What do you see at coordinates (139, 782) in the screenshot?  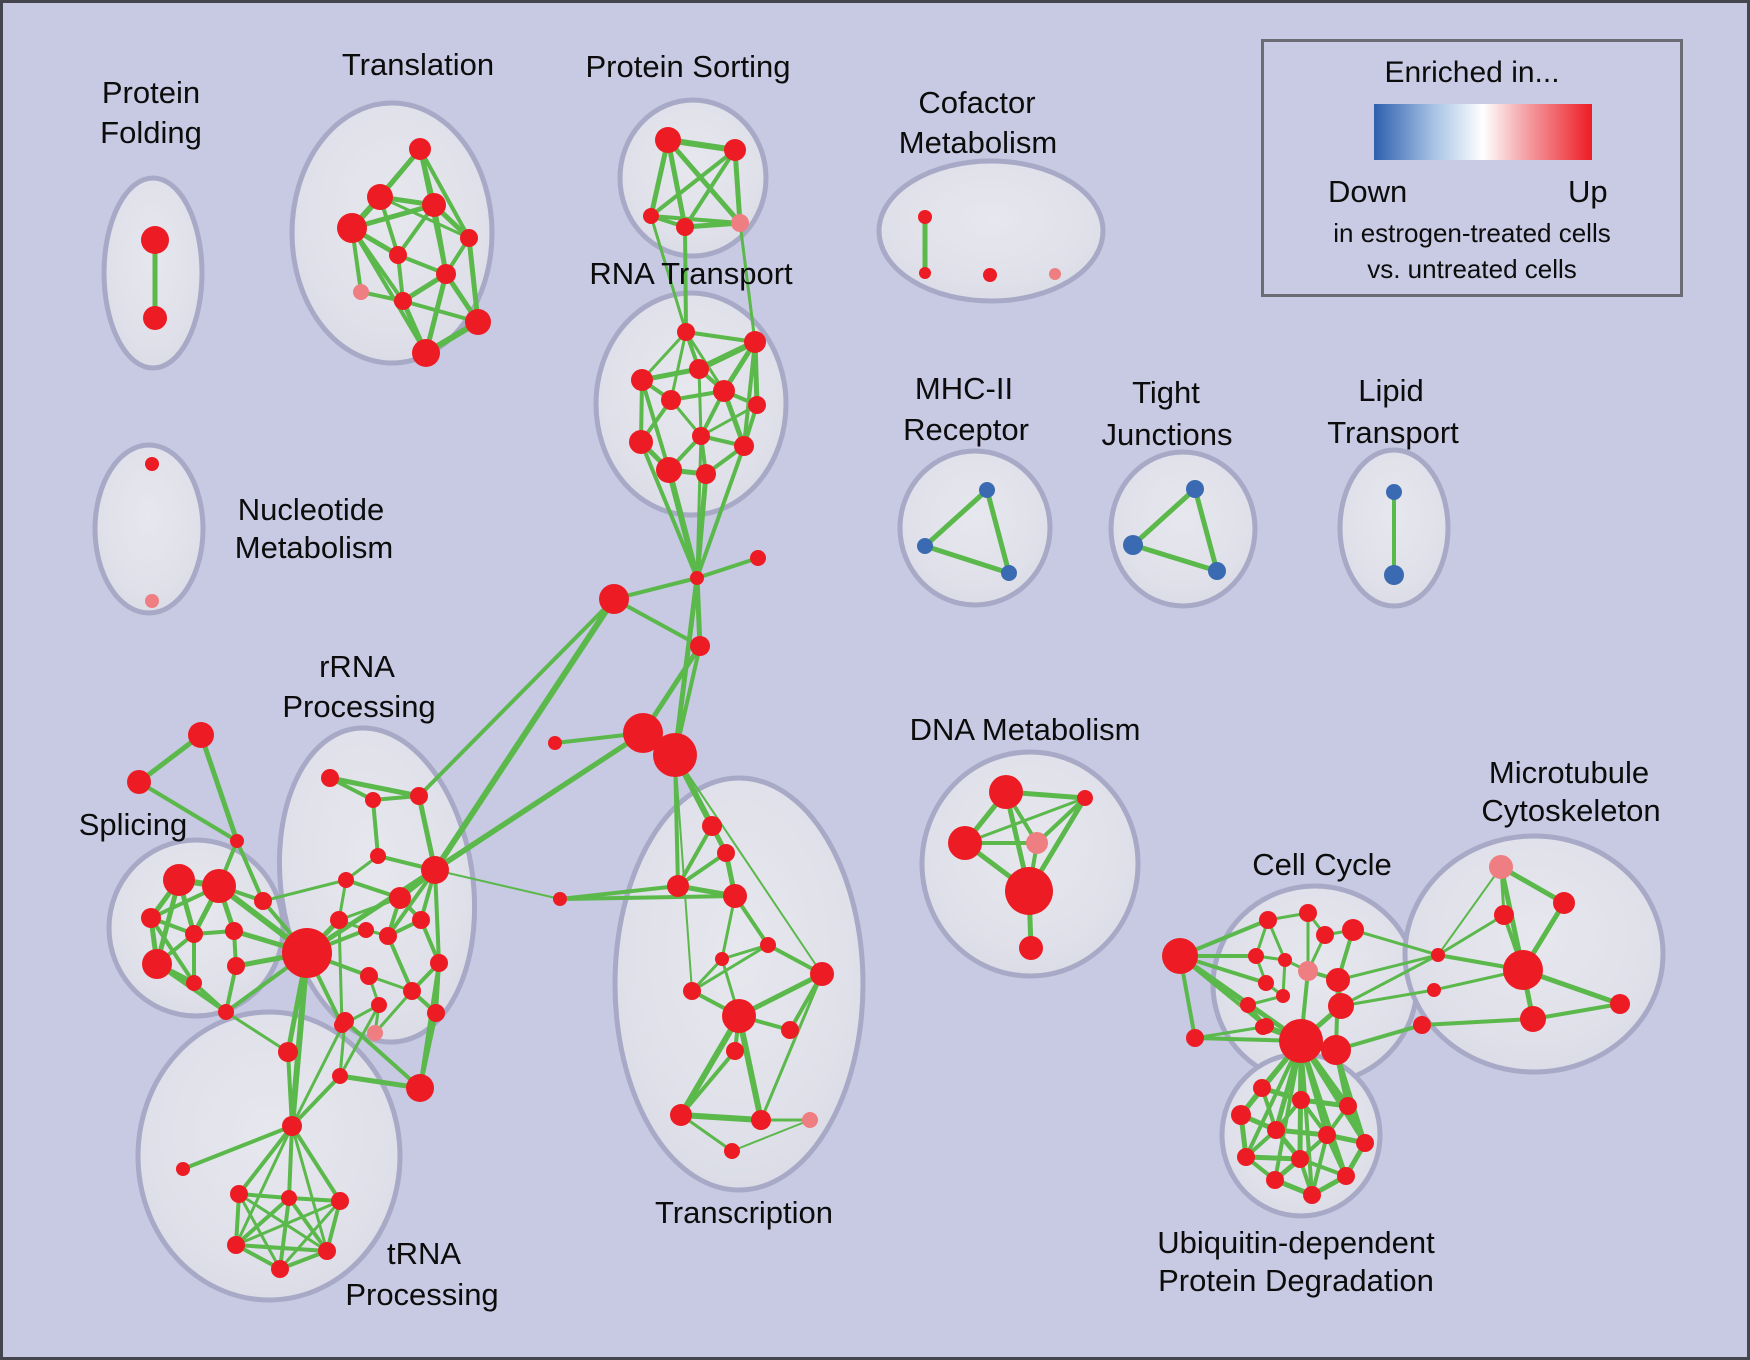 I see `node-spb` at bounding box center [139, 782].